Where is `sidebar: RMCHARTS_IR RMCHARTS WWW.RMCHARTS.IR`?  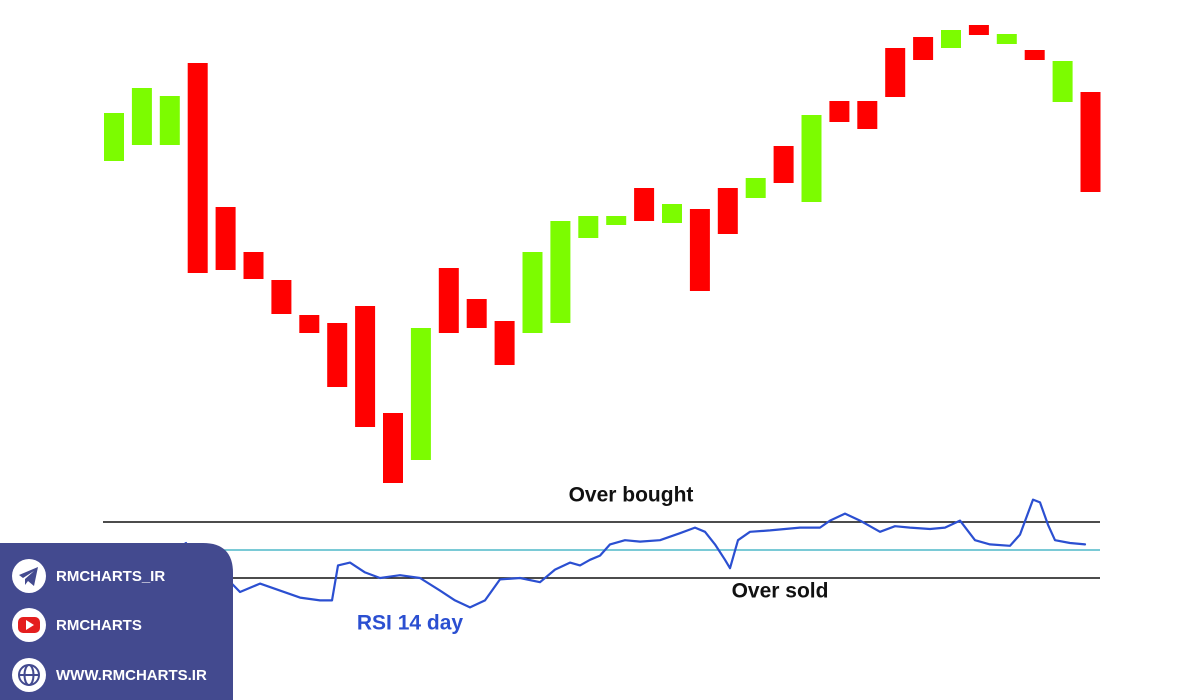 sidebar: RMCHARTS_IR RMCHARTS WWW.RMCHARTS.IR is located at coordinates (116, 621).